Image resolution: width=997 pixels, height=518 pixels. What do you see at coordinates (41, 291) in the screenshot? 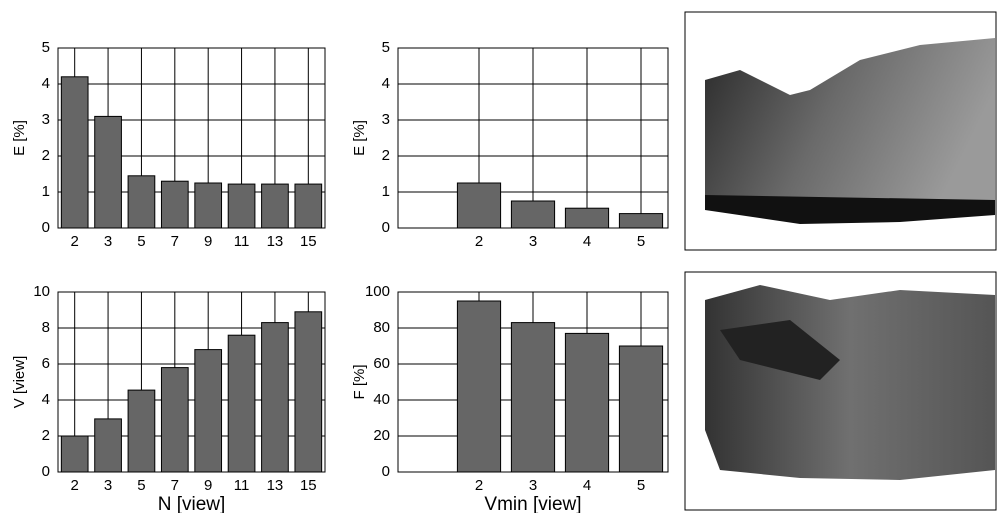
I see `y-tick-label: 10` at bounding box center [41, 291].